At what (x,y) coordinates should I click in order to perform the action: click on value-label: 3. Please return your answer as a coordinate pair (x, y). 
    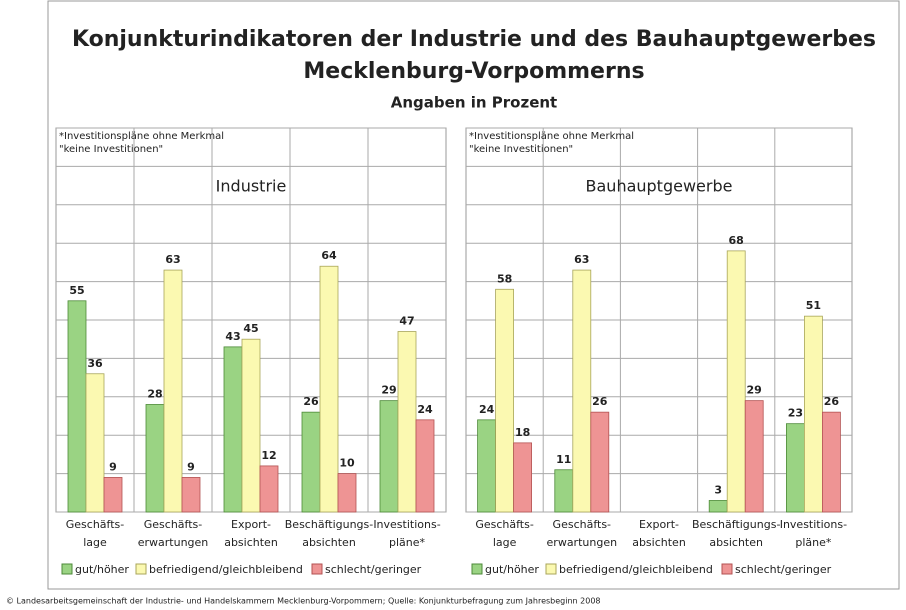
    Looking at the image, I should click on (718, 489).